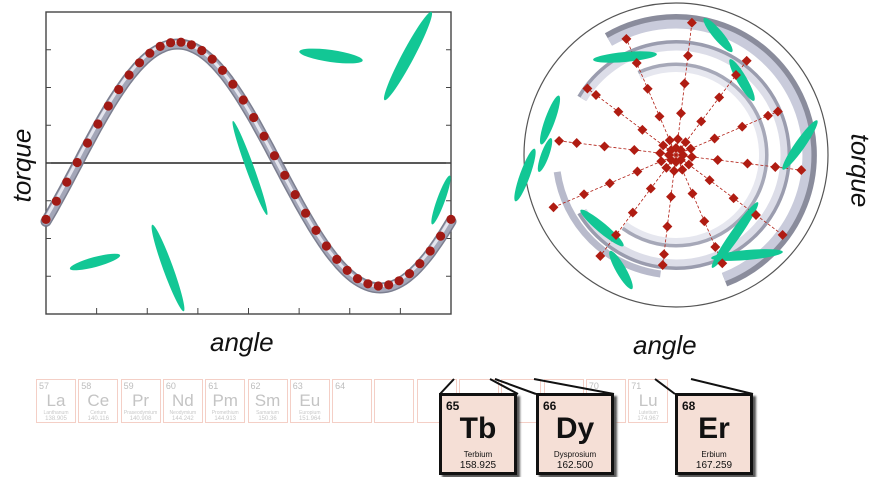 The image size is (885, 477). Describe the element at coordinates (453, 406) in the screenshot. I see `atomic-number: 65` at that location.